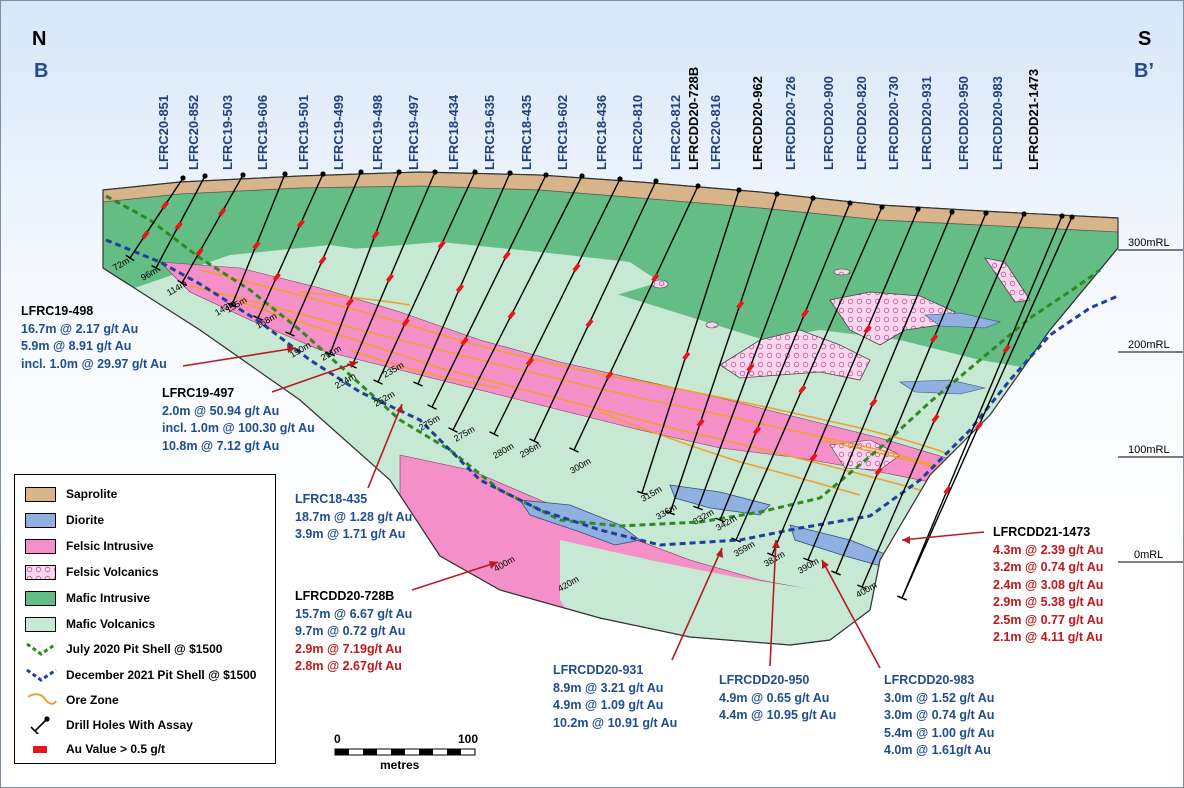  Describe the element at coordinates (1144, 71) in the screenshot. I see `section-end-label: B’` at that location.